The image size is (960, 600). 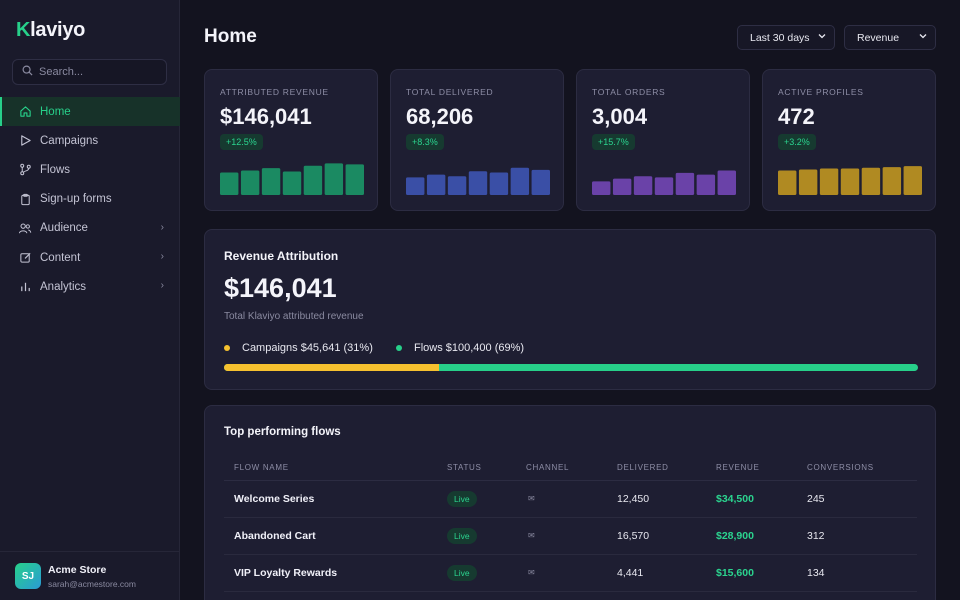 What do you see at coordinates (450, 92) in the screenshot?
I see `stat-label: Total Delivered` at bounding box center [450, 92].